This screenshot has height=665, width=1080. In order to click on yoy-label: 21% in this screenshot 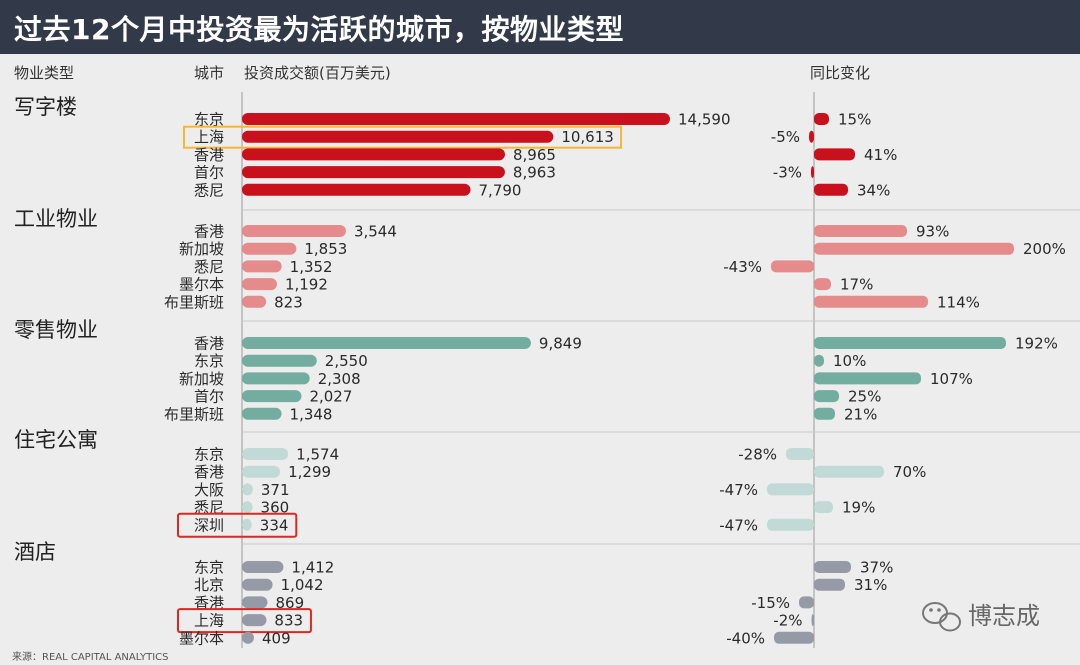, I will do `click(860, 414)`.